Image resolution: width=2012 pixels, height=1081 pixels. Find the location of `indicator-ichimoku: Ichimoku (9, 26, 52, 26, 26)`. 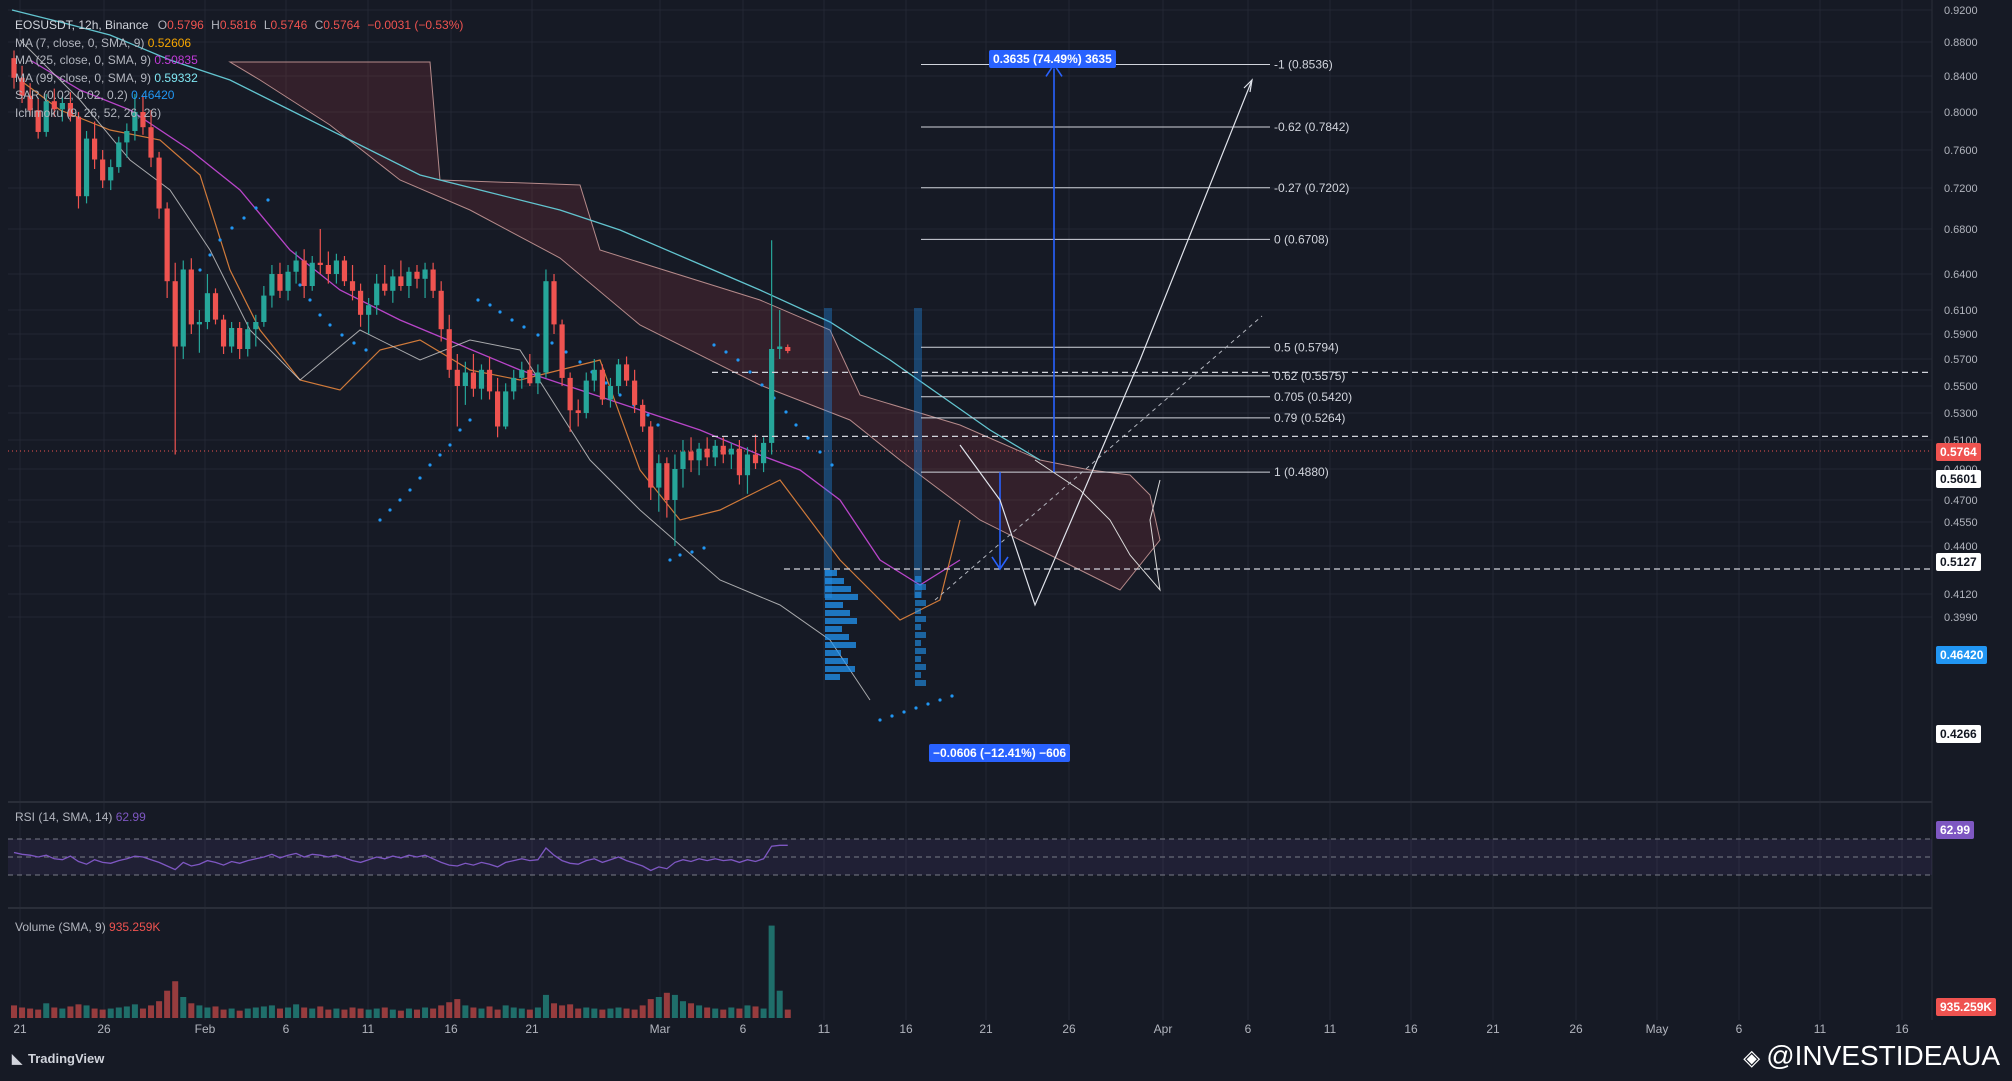

indicator-ichimoku: Ichimoku (9, 26, 52, 26, 26) is located at coordinates (239, 114).